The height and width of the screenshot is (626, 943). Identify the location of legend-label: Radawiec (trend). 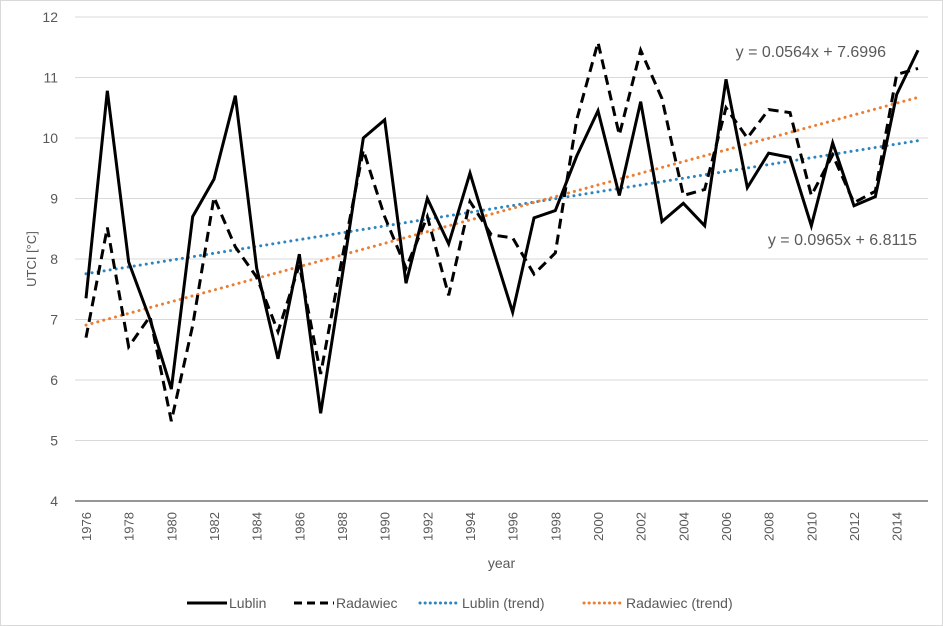
(679, 603).